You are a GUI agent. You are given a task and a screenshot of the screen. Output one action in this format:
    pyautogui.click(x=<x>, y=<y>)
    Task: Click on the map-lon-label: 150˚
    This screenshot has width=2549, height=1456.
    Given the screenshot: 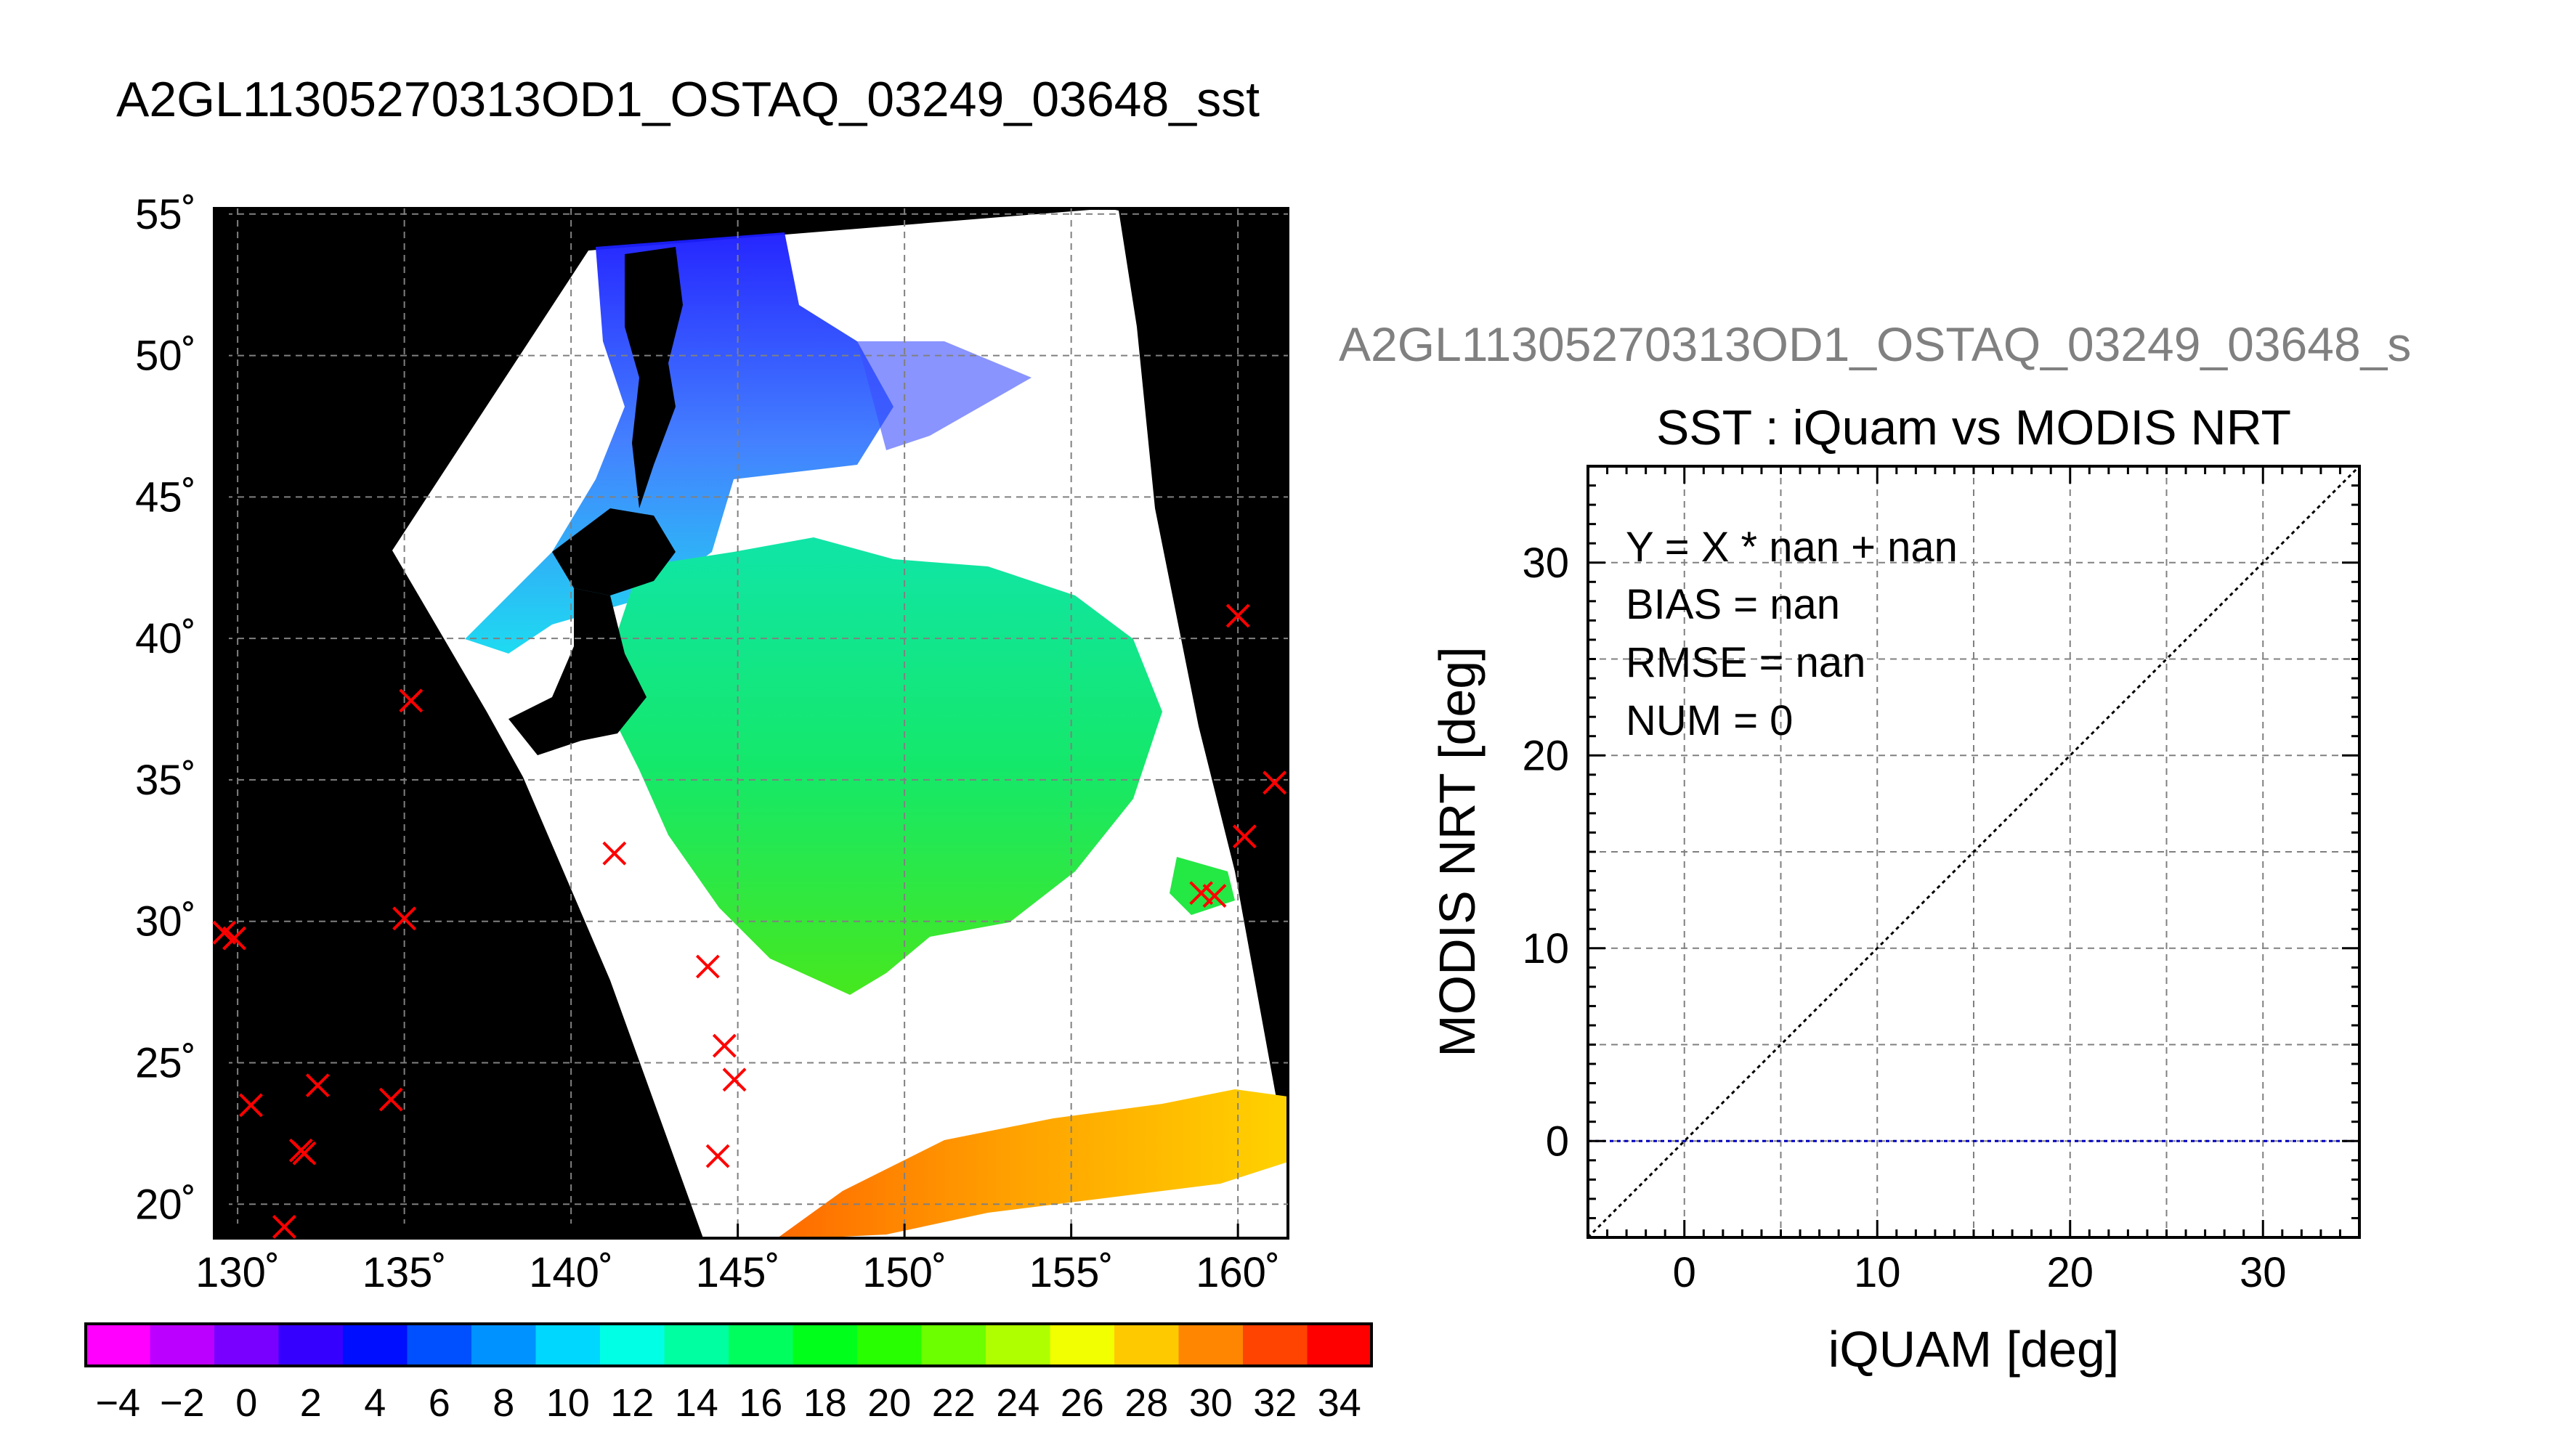 What is the action you would take?
    pyautogui.click(x=905, y=1272)
    